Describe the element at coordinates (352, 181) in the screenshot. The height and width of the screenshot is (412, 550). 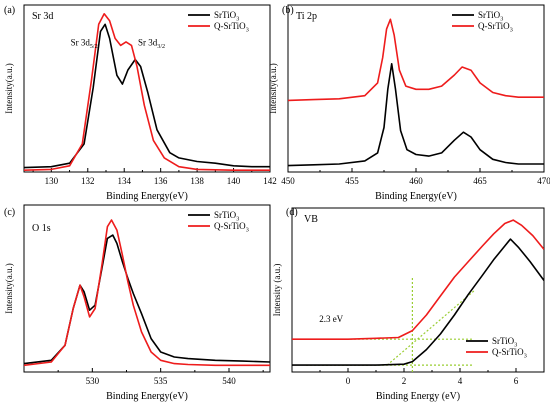
I see `x-tick-label: 455` at that location.